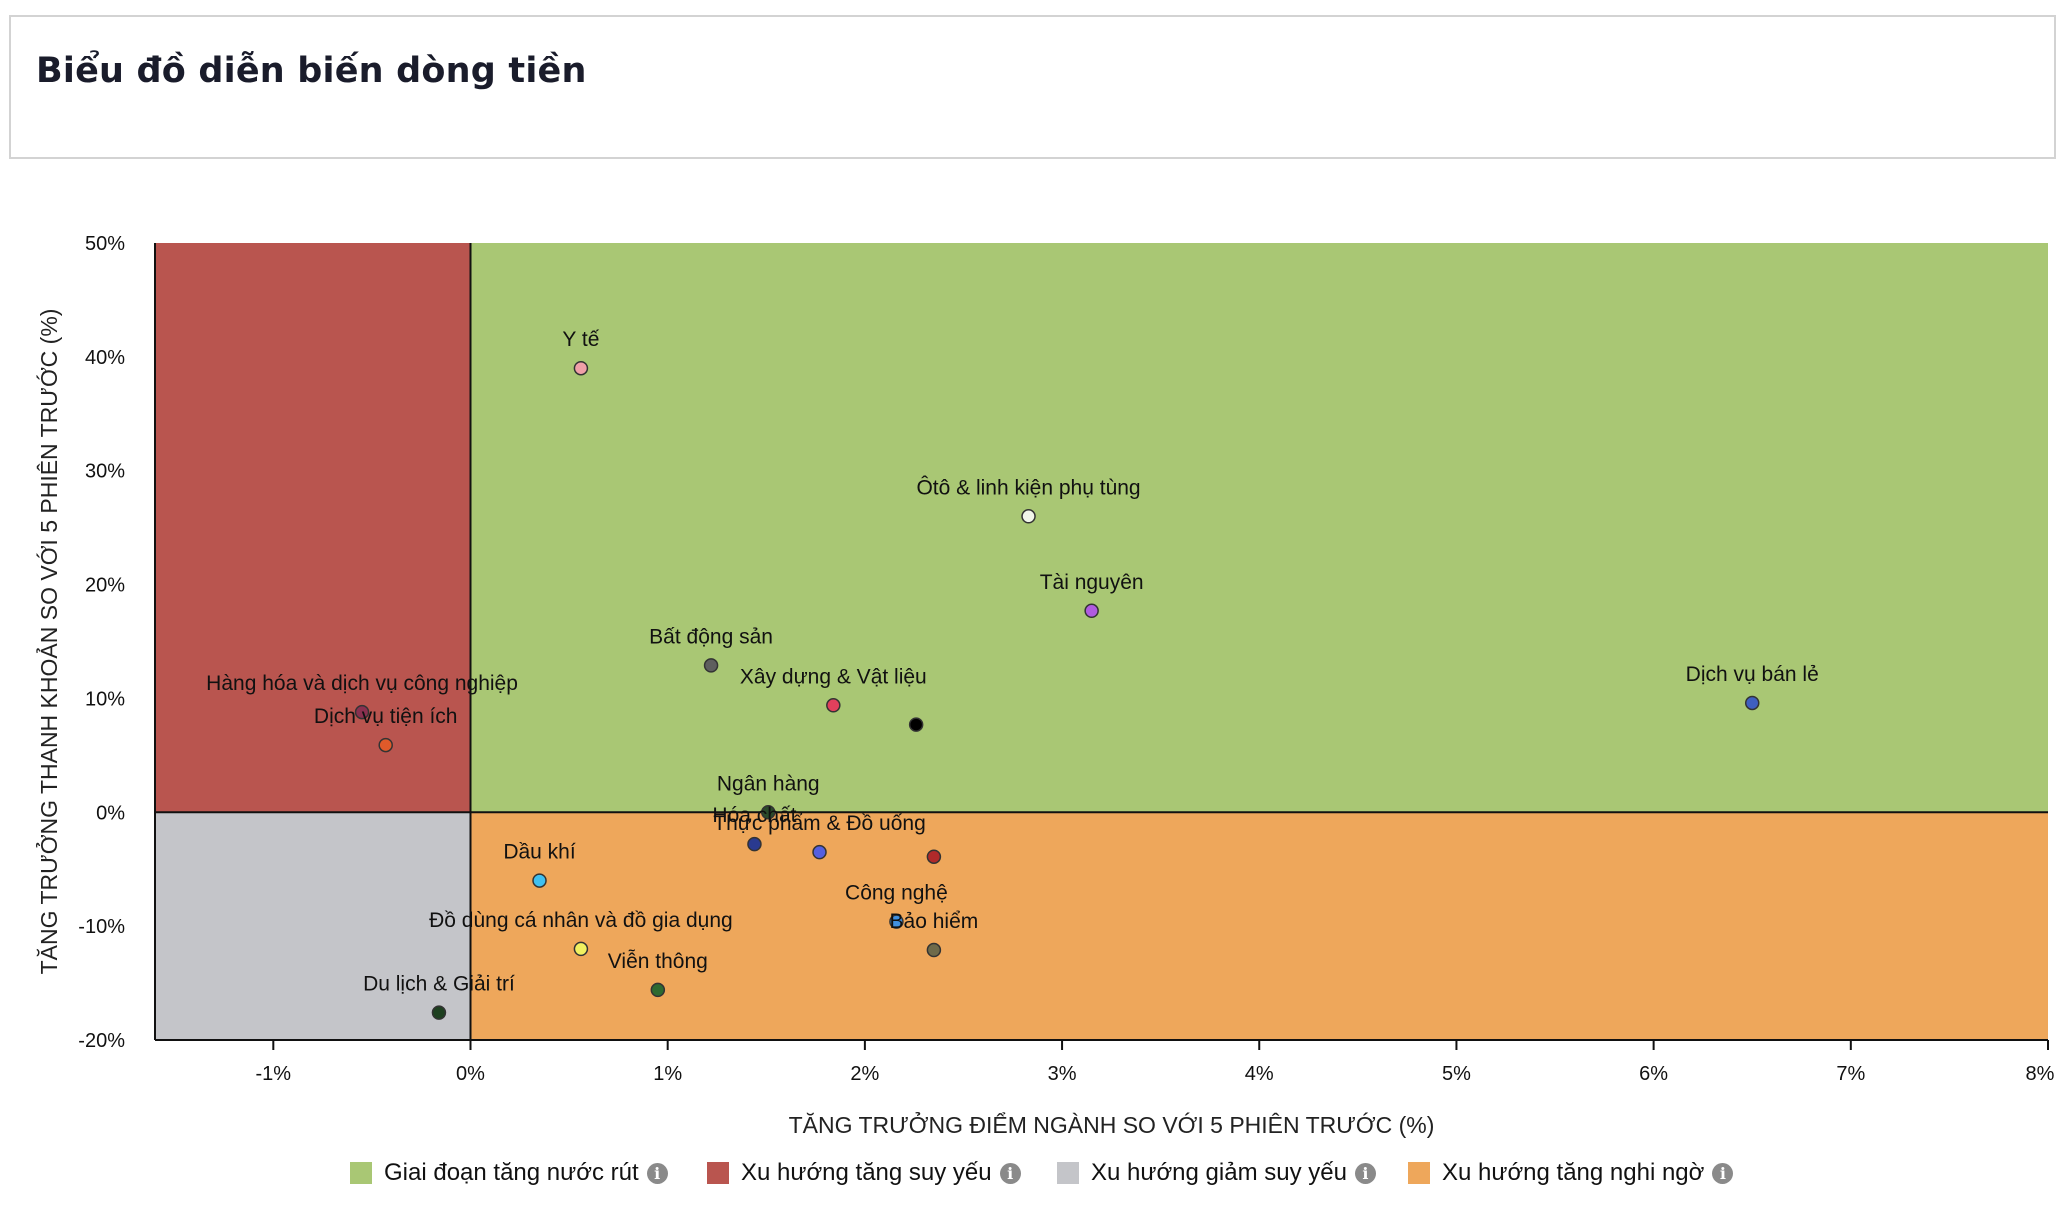  I want to click on data-point-label: Công nghệ, so click(896, 893).